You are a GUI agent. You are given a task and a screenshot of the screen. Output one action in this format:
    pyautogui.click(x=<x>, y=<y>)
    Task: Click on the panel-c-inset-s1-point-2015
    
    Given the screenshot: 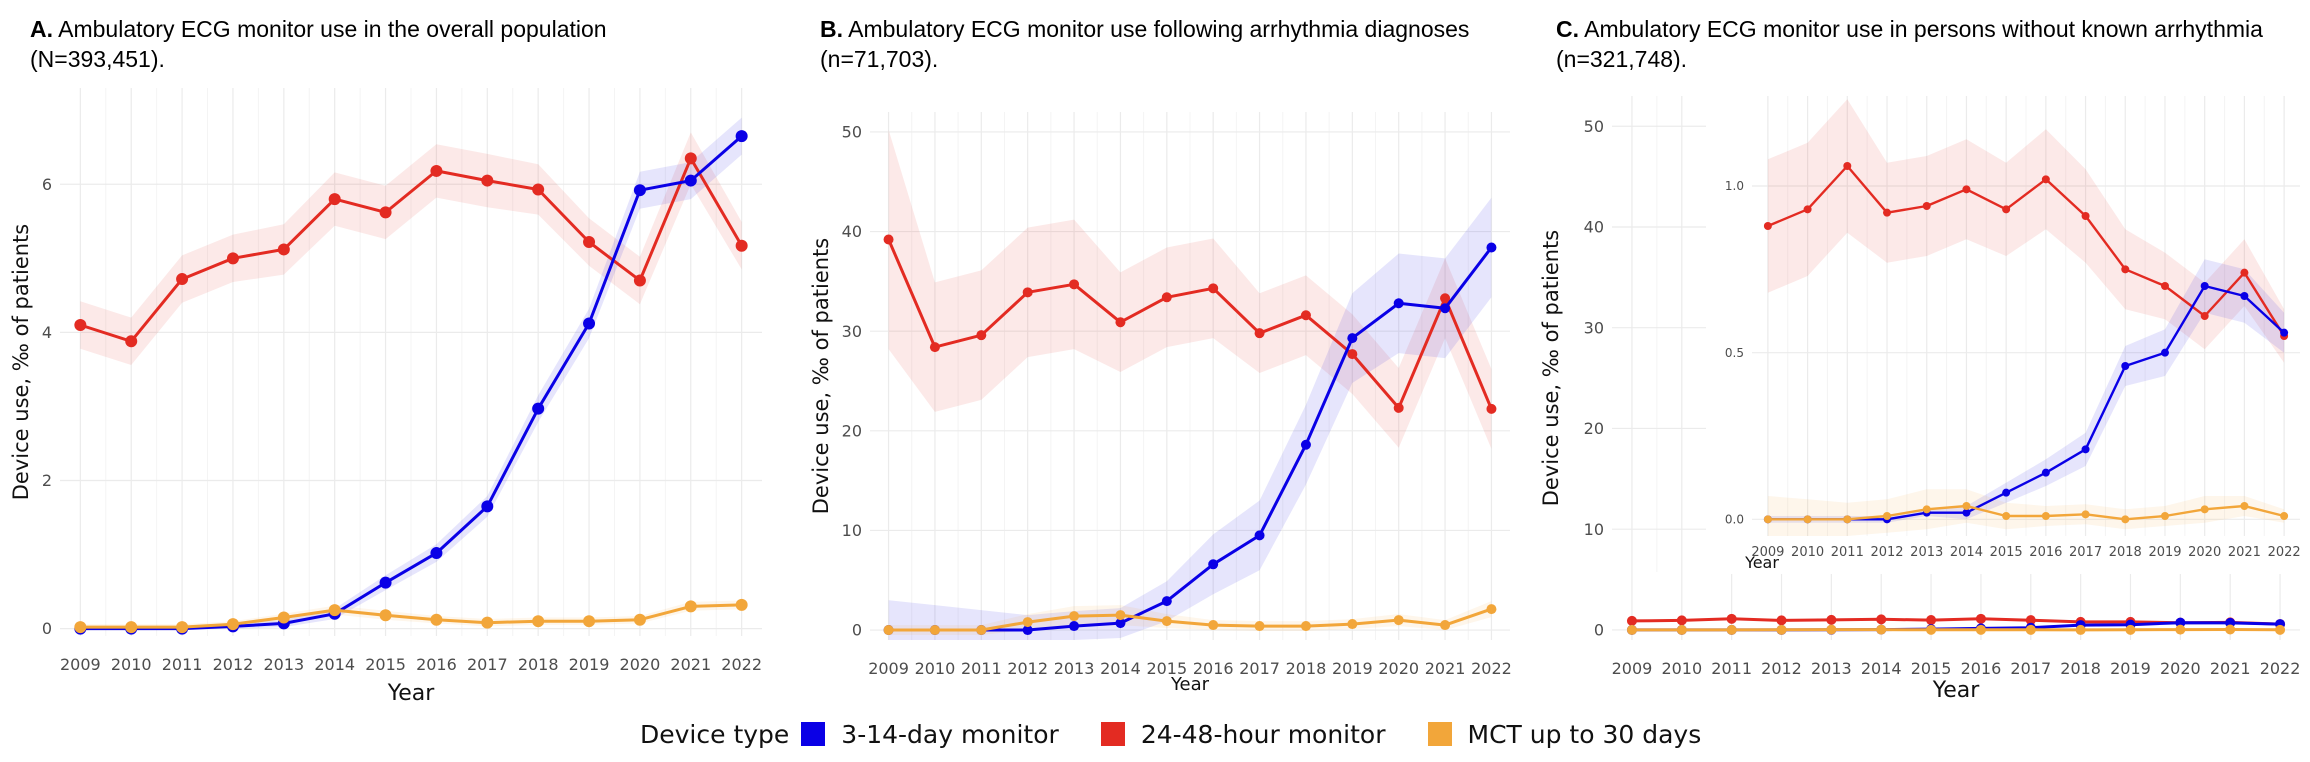 What is the action you would take?
    pyautogui.click(x=2006, y=492)
    